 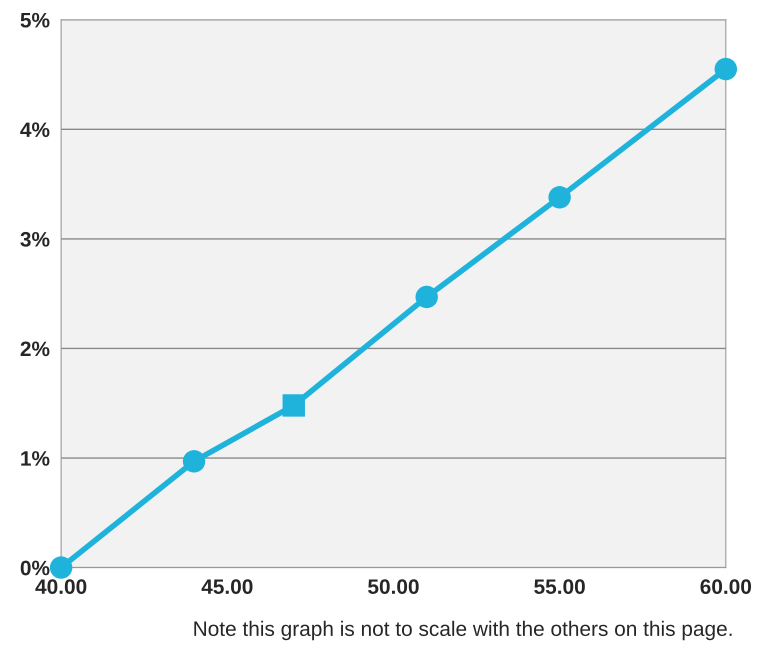 What do you see at coordinates (35, 568) in the screenshot?
I see `y-tick-label: 0%` at bounding box center [35, 568].